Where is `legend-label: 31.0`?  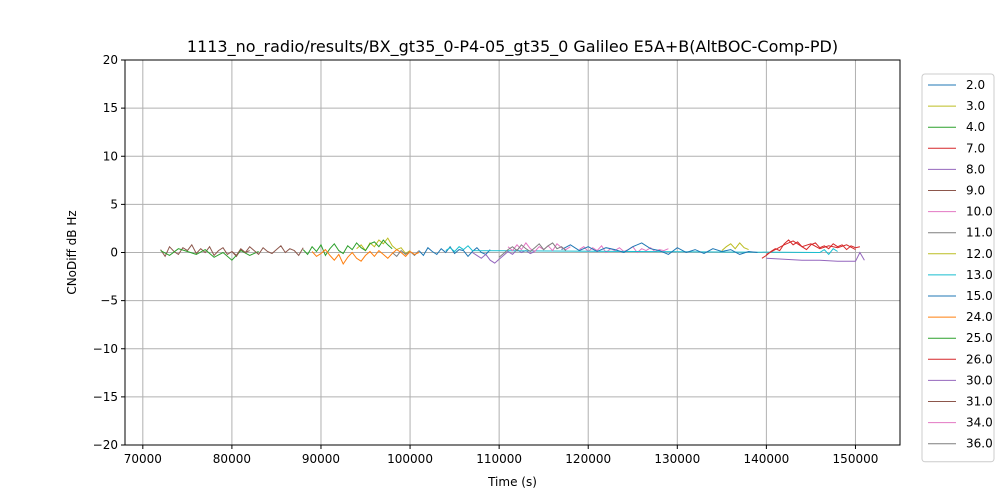
legend-label: 31.0 is located at coordinates (979, 402).